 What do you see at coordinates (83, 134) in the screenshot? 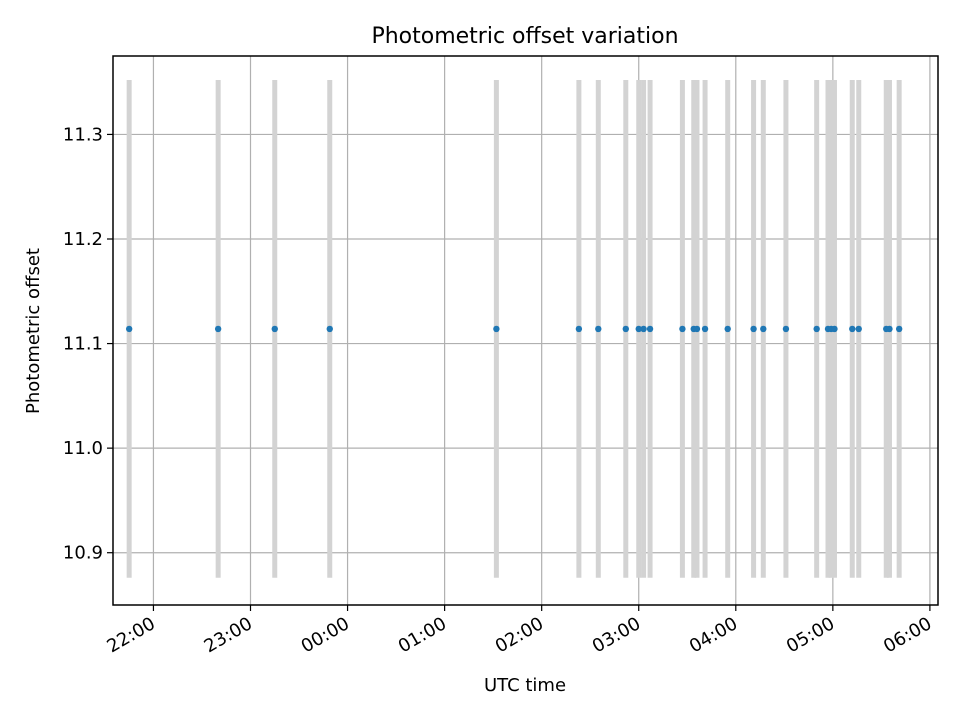
I see `y-tick-label: 11.3` at bounding box center [83, 134].